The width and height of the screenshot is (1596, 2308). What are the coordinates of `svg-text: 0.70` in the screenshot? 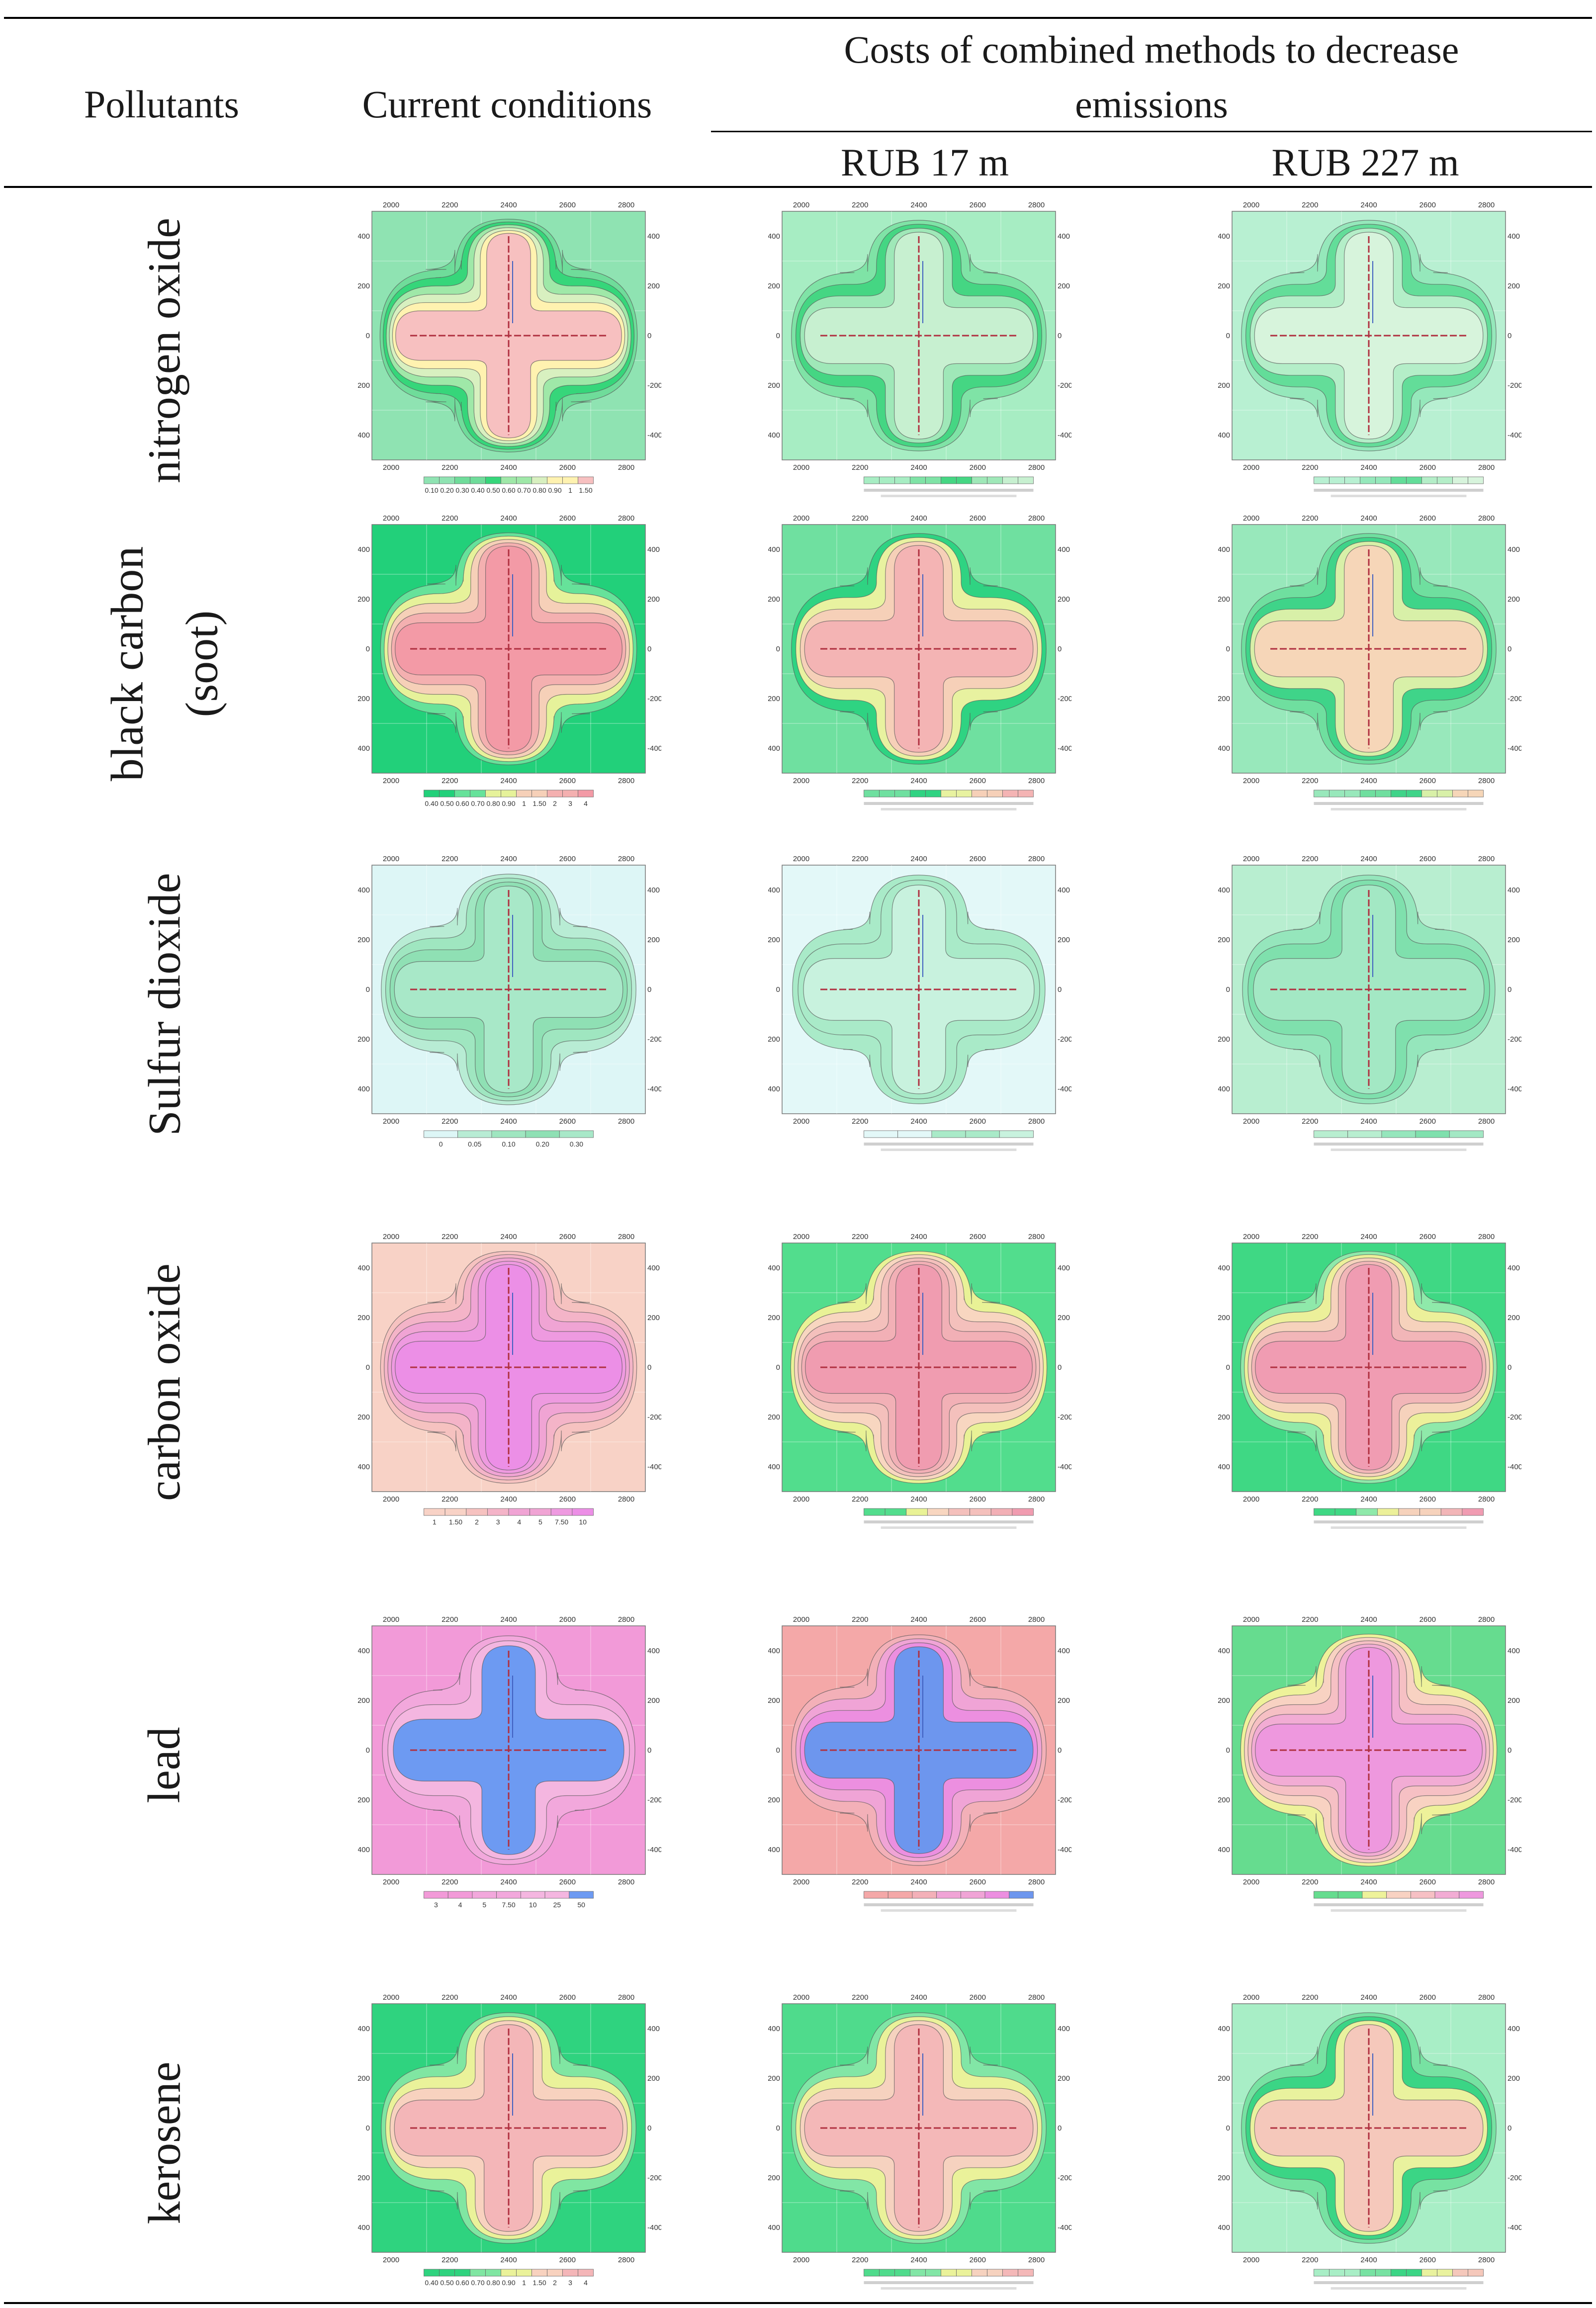 It's located at (524, 490).